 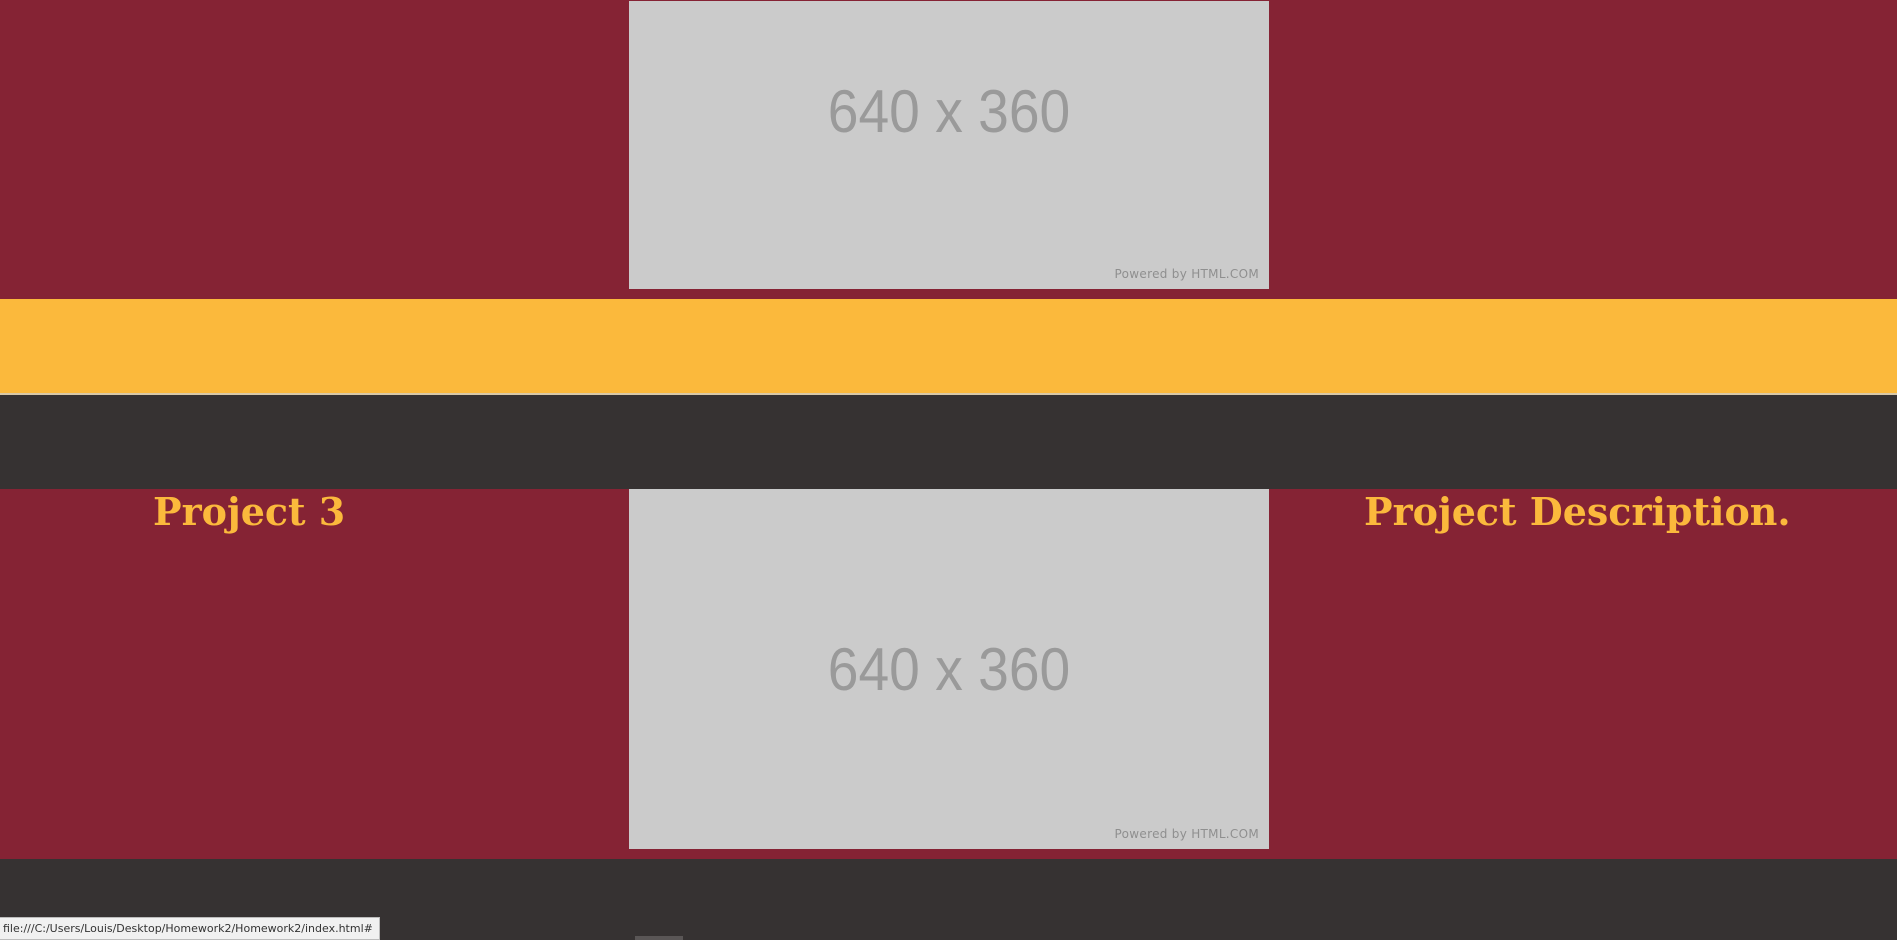 What do you see at coordinates (948, 394) in the screenshot?
I see `divider-line` at bounding box center [948, 394].